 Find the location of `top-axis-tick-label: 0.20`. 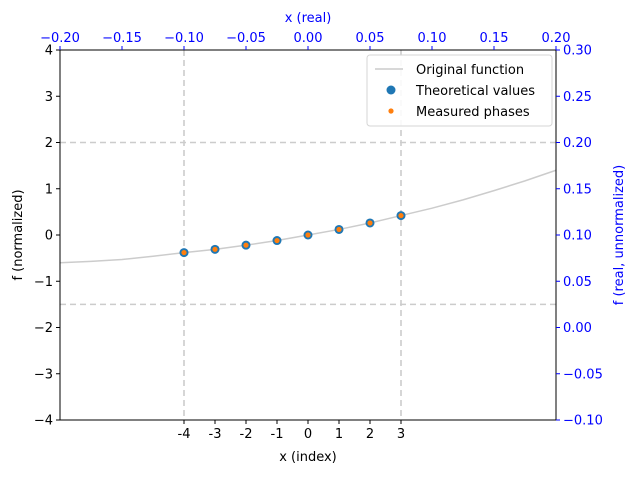

top-axis-tick-label: 0.20 is located at coordinates (556, 38).